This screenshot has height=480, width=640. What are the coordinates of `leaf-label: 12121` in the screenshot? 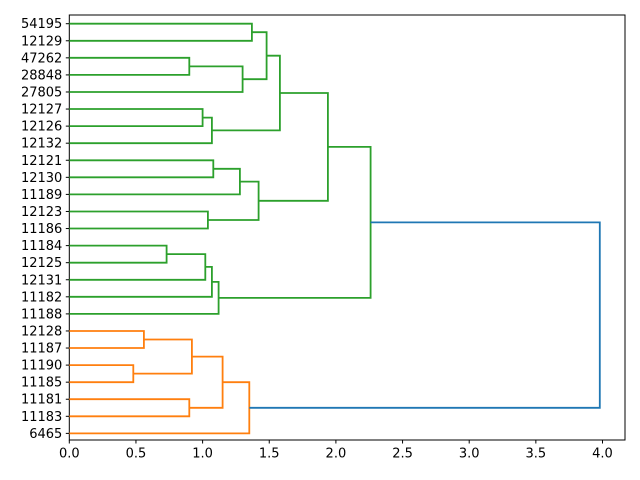 It's located at (41, 161).